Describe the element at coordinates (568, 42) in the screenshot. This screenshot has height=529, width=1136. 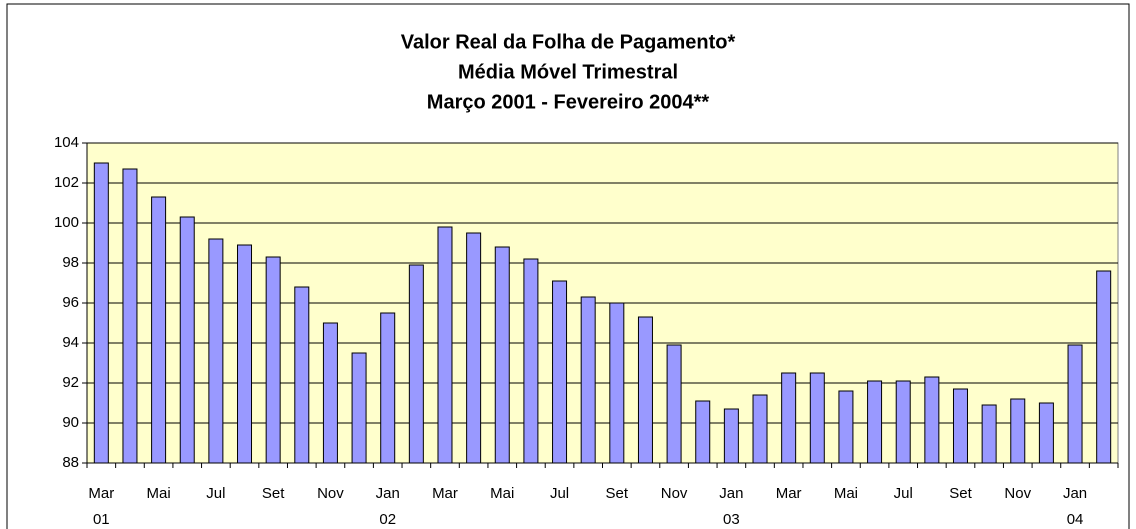
I see `chart-title: Valor Real da Folha de Pagamento*` at that location.